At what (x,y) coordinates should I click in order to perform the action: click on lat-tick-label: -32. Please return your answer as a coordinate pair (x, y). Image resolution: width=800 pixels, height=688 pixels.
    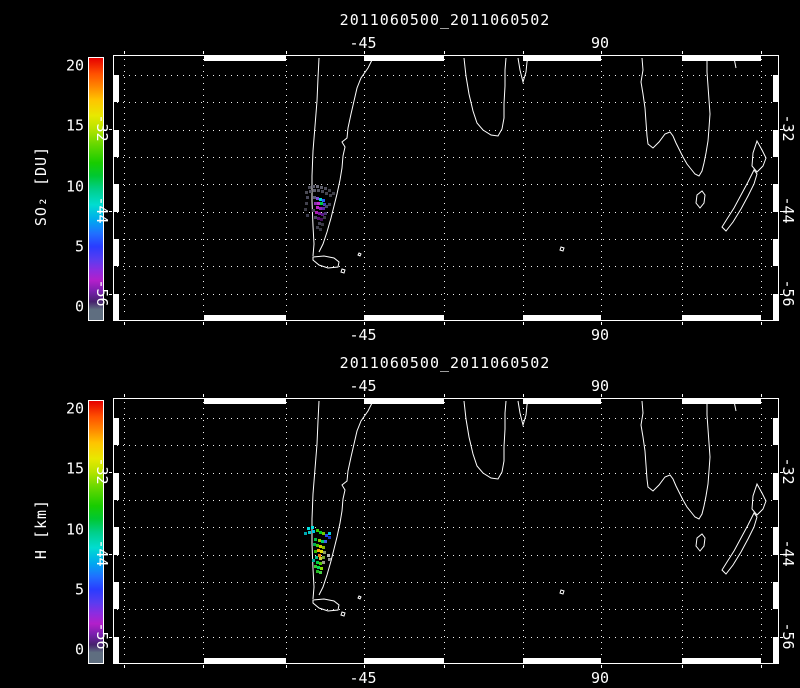
    Looking at the image, I should click on (788, 128).